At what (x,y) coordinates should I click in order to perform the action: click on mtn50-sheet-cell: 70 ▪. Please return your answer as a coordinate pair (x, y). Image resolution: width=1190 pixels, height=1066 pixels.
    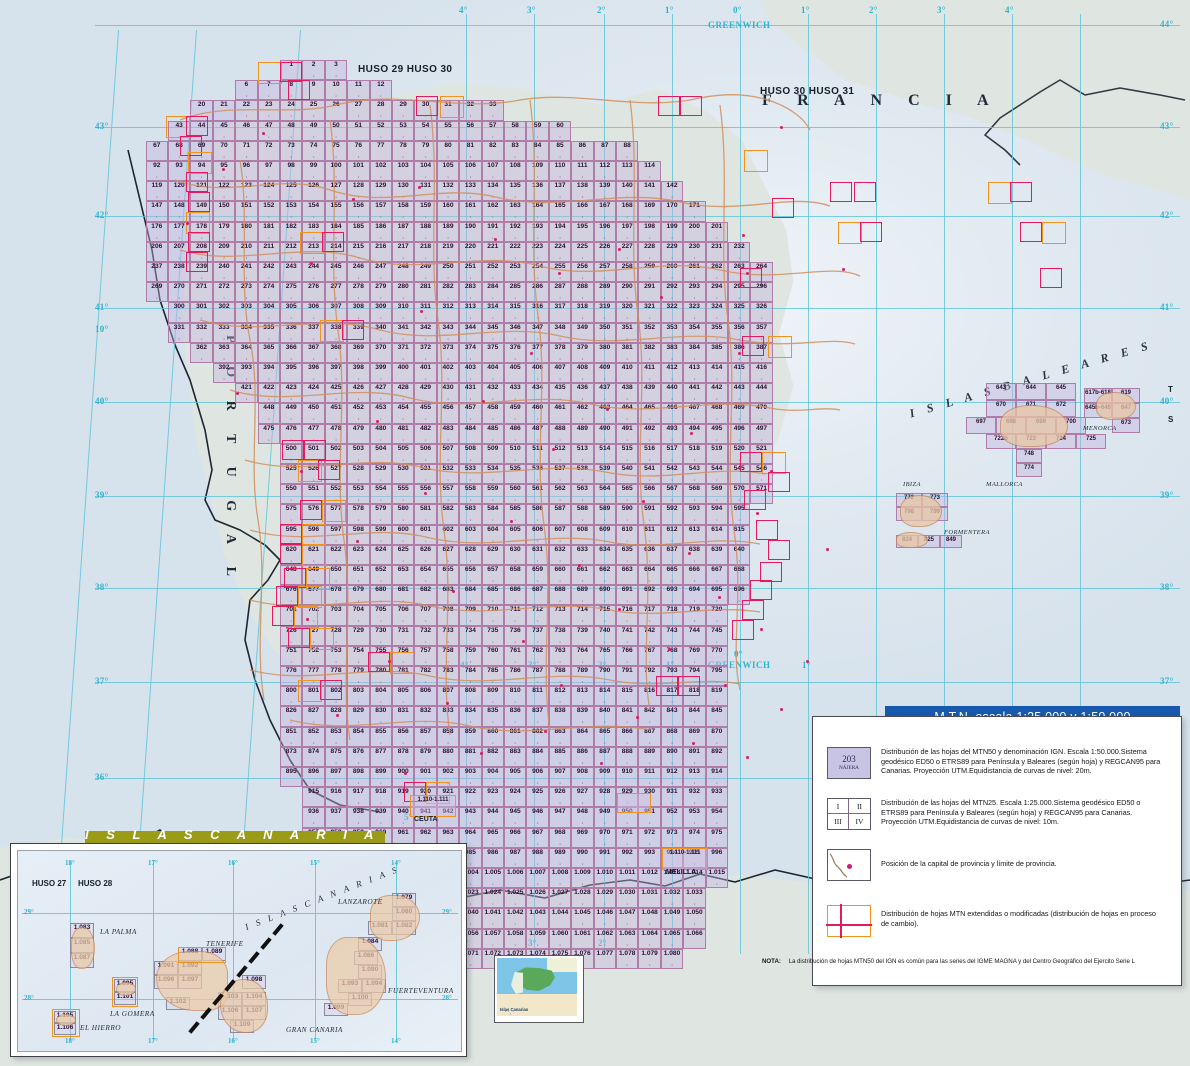
    Looking at the image, I should click on (224, 150).